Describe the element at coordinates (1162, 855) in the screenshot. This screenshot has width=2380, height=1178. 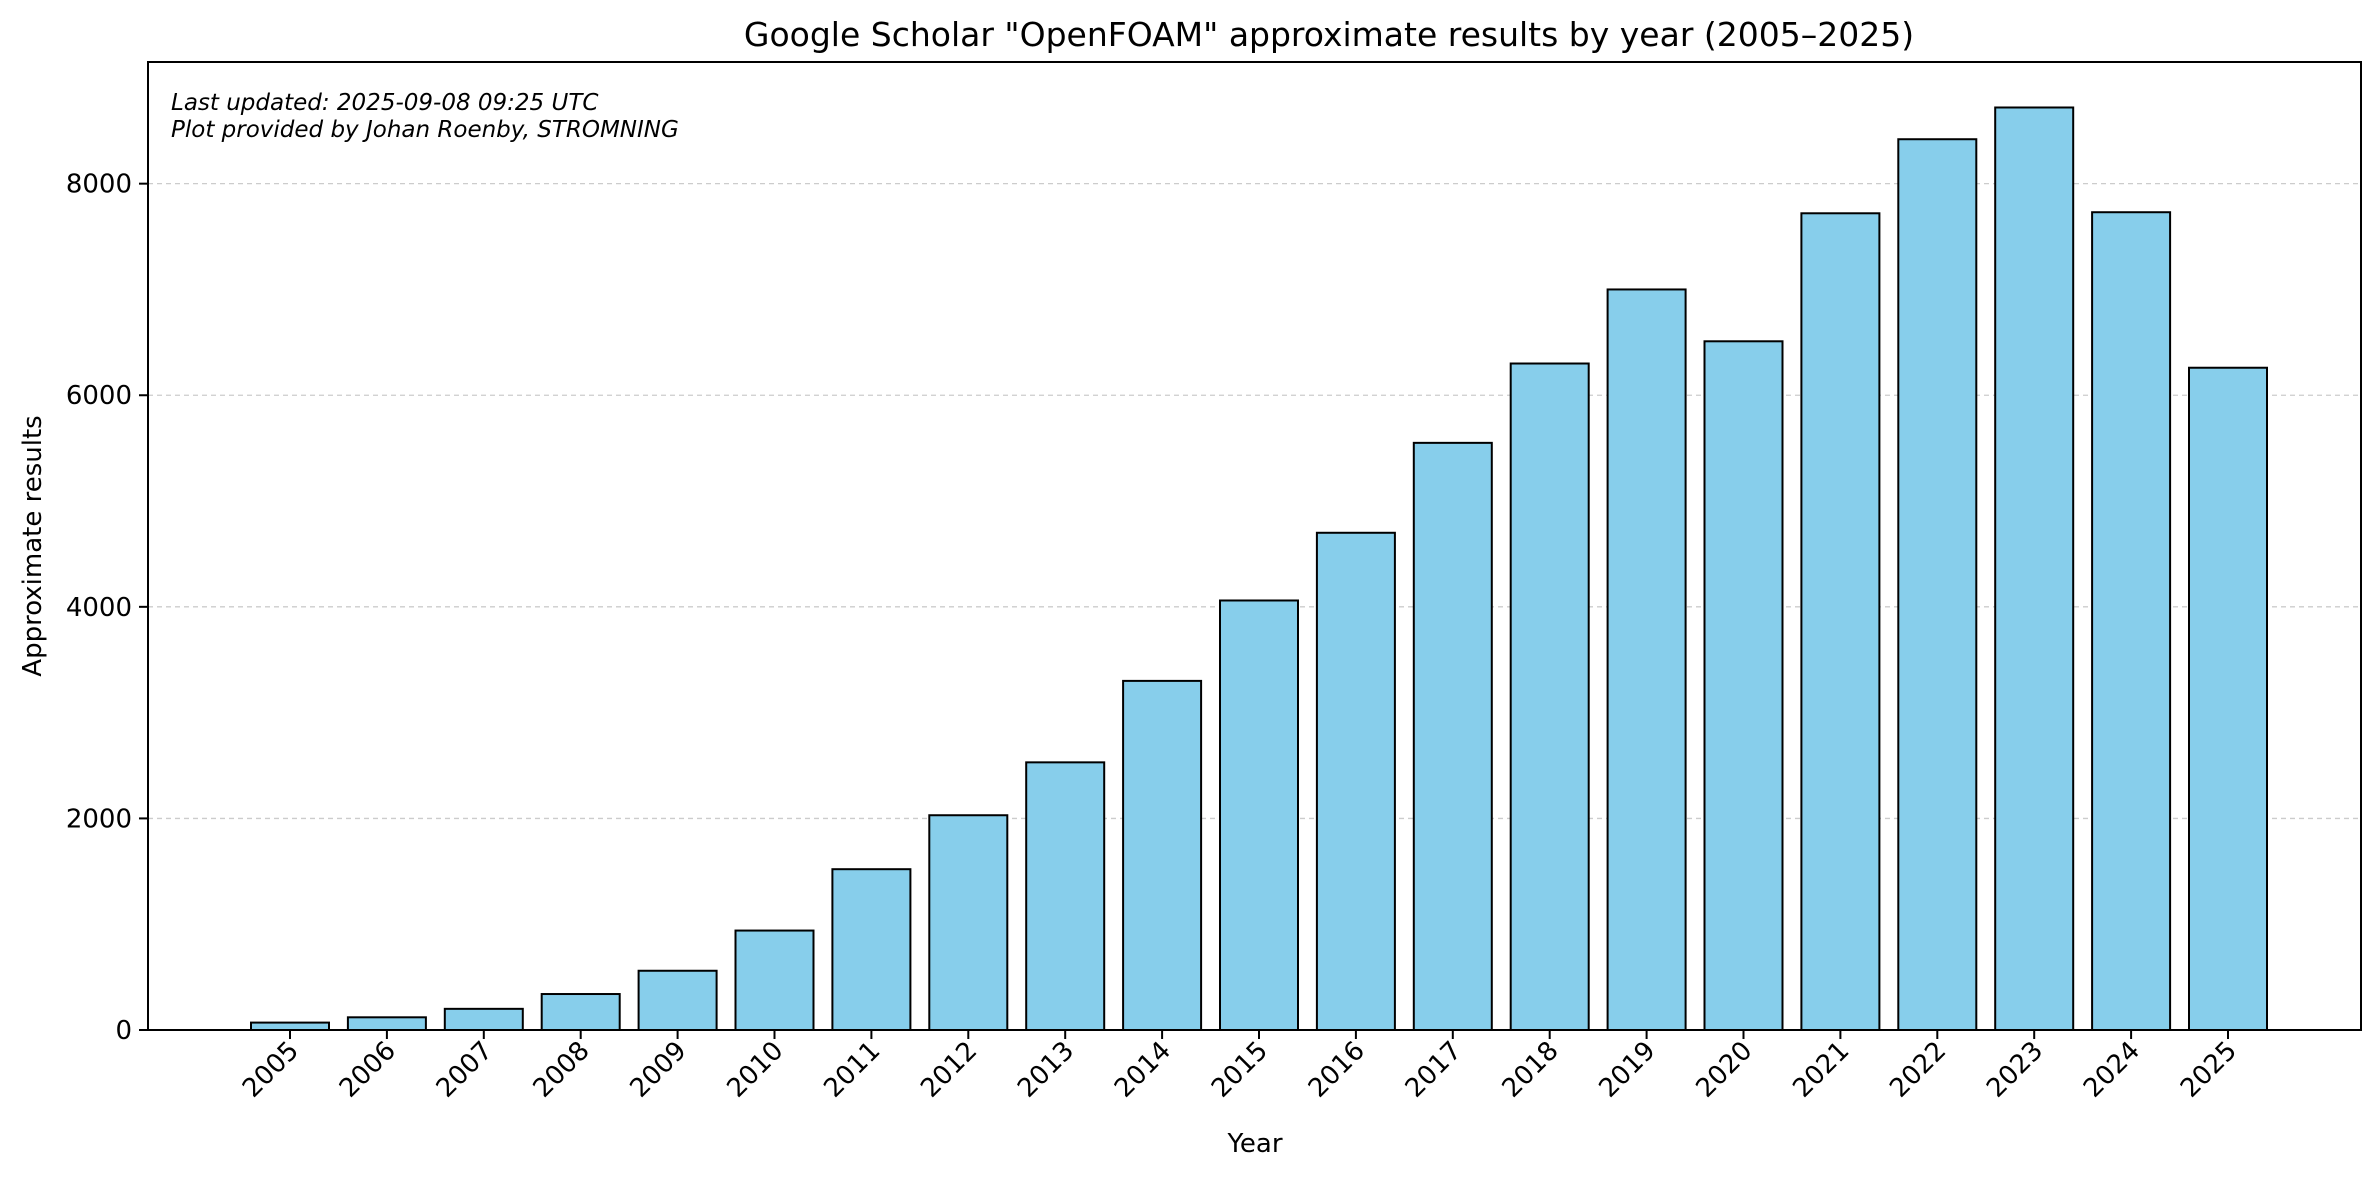
I see `bar-2014` at that location.